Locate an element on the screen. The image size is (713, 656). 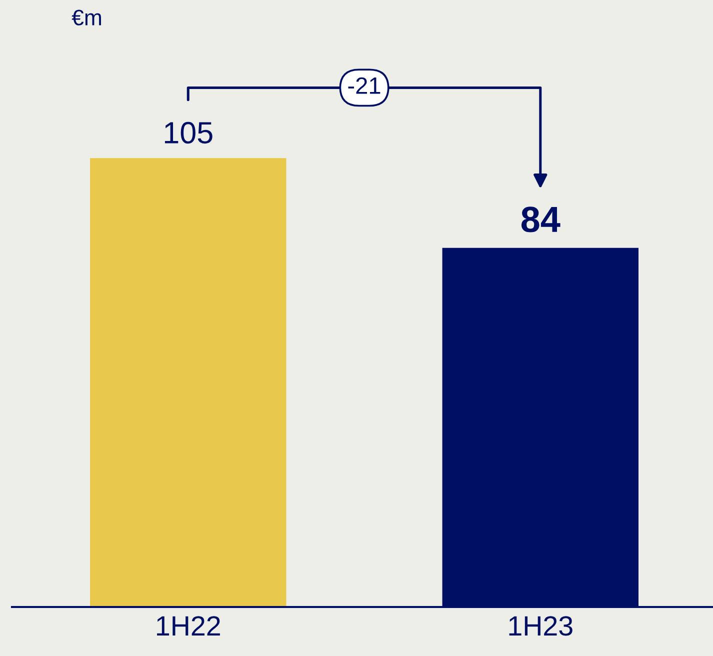
x-tick-label: 1H23 is located at coordinates (540, 626).